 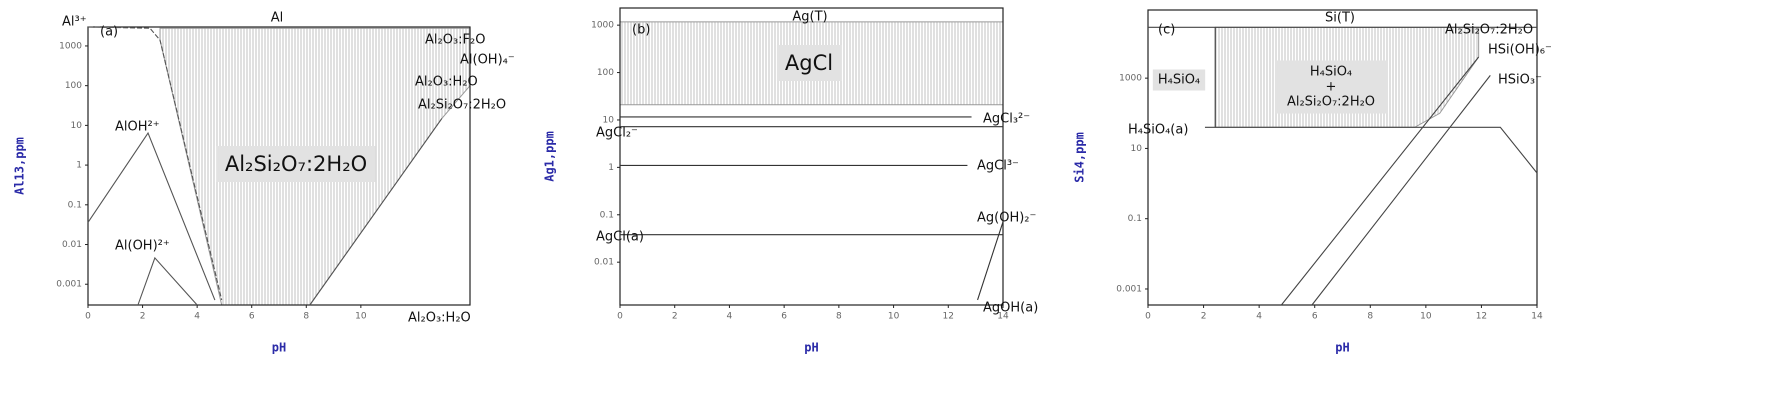 I want to click on annotation: (c), so click(x=1166, y=30).